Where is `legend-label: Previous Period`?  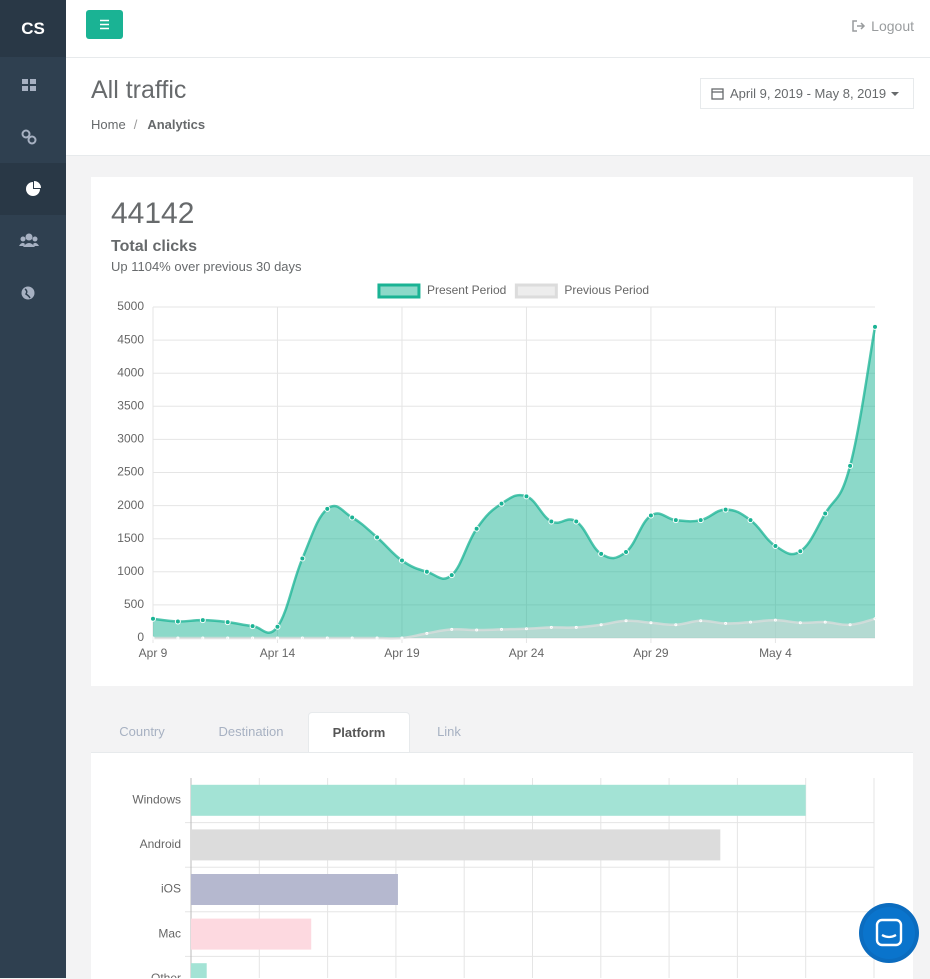 legend-label: Previous Period is located at coordinates (606, 290).